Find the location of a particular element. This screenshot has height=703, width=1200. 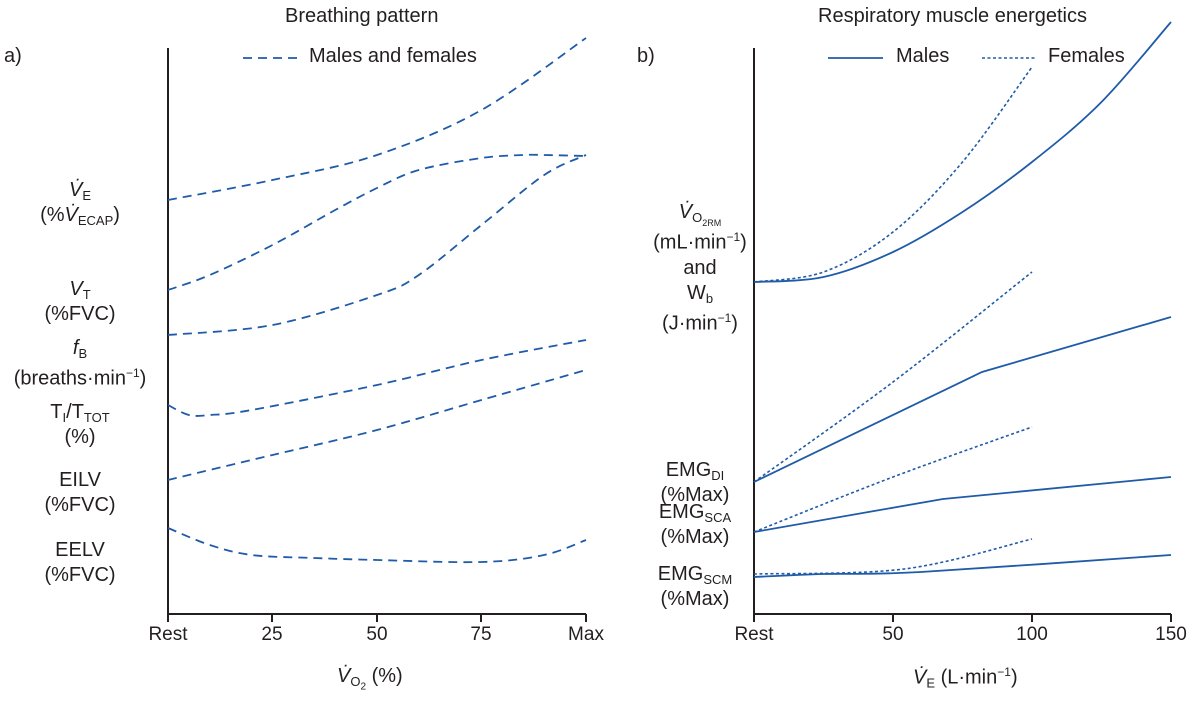

ylabel-titot-unit: (%) is located at coordinates (80, 437).